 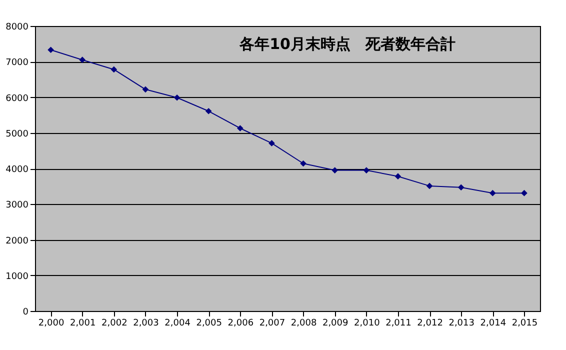 I want to click on x-tick-label: 2,008, so click(x=303, y=323).